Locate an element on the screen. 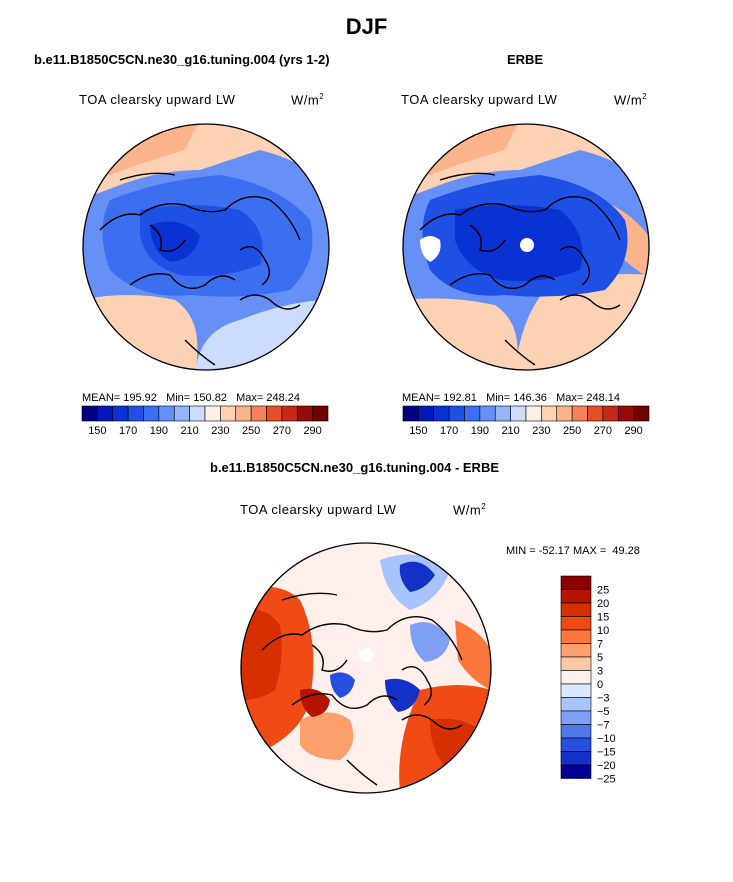 The width and height of the screenshot is (733, 882). diff-colorbar-tick-label: −7 is located at coordinates (603, 726).